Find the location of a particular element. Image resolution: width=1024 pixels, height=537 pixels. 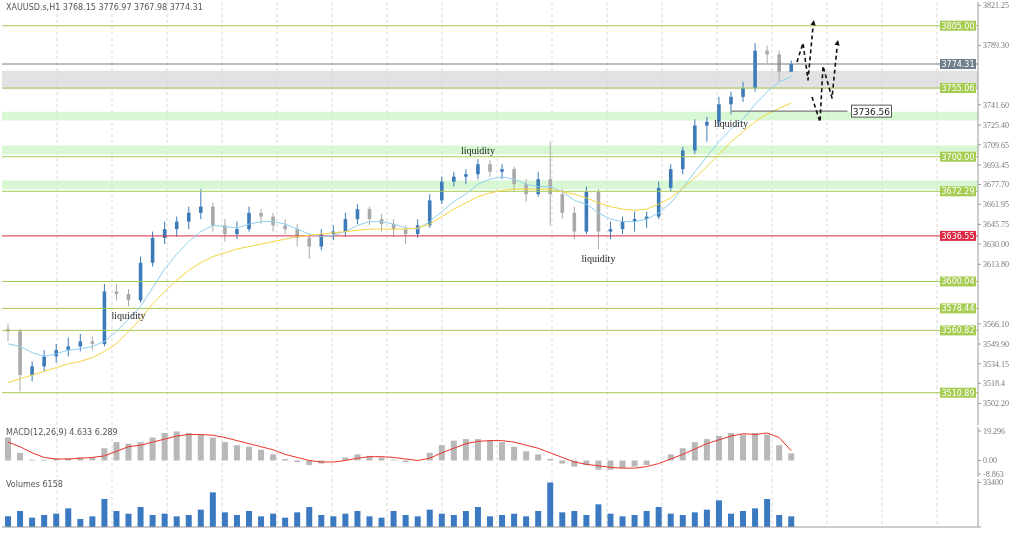

ref-line-label: 3510.89 is located at coordinates (958, 393).